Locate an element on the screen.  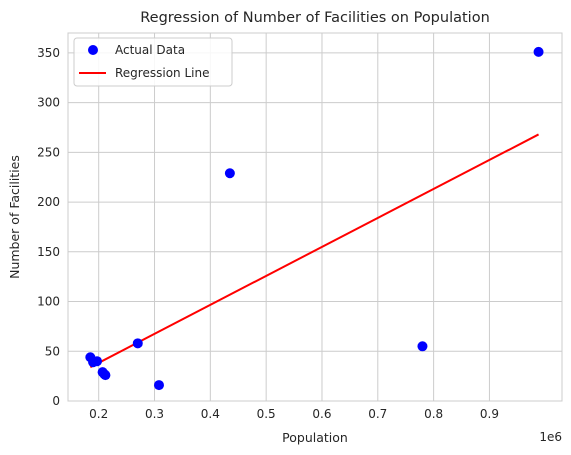
legend-box is located at coordinates (153, 62).